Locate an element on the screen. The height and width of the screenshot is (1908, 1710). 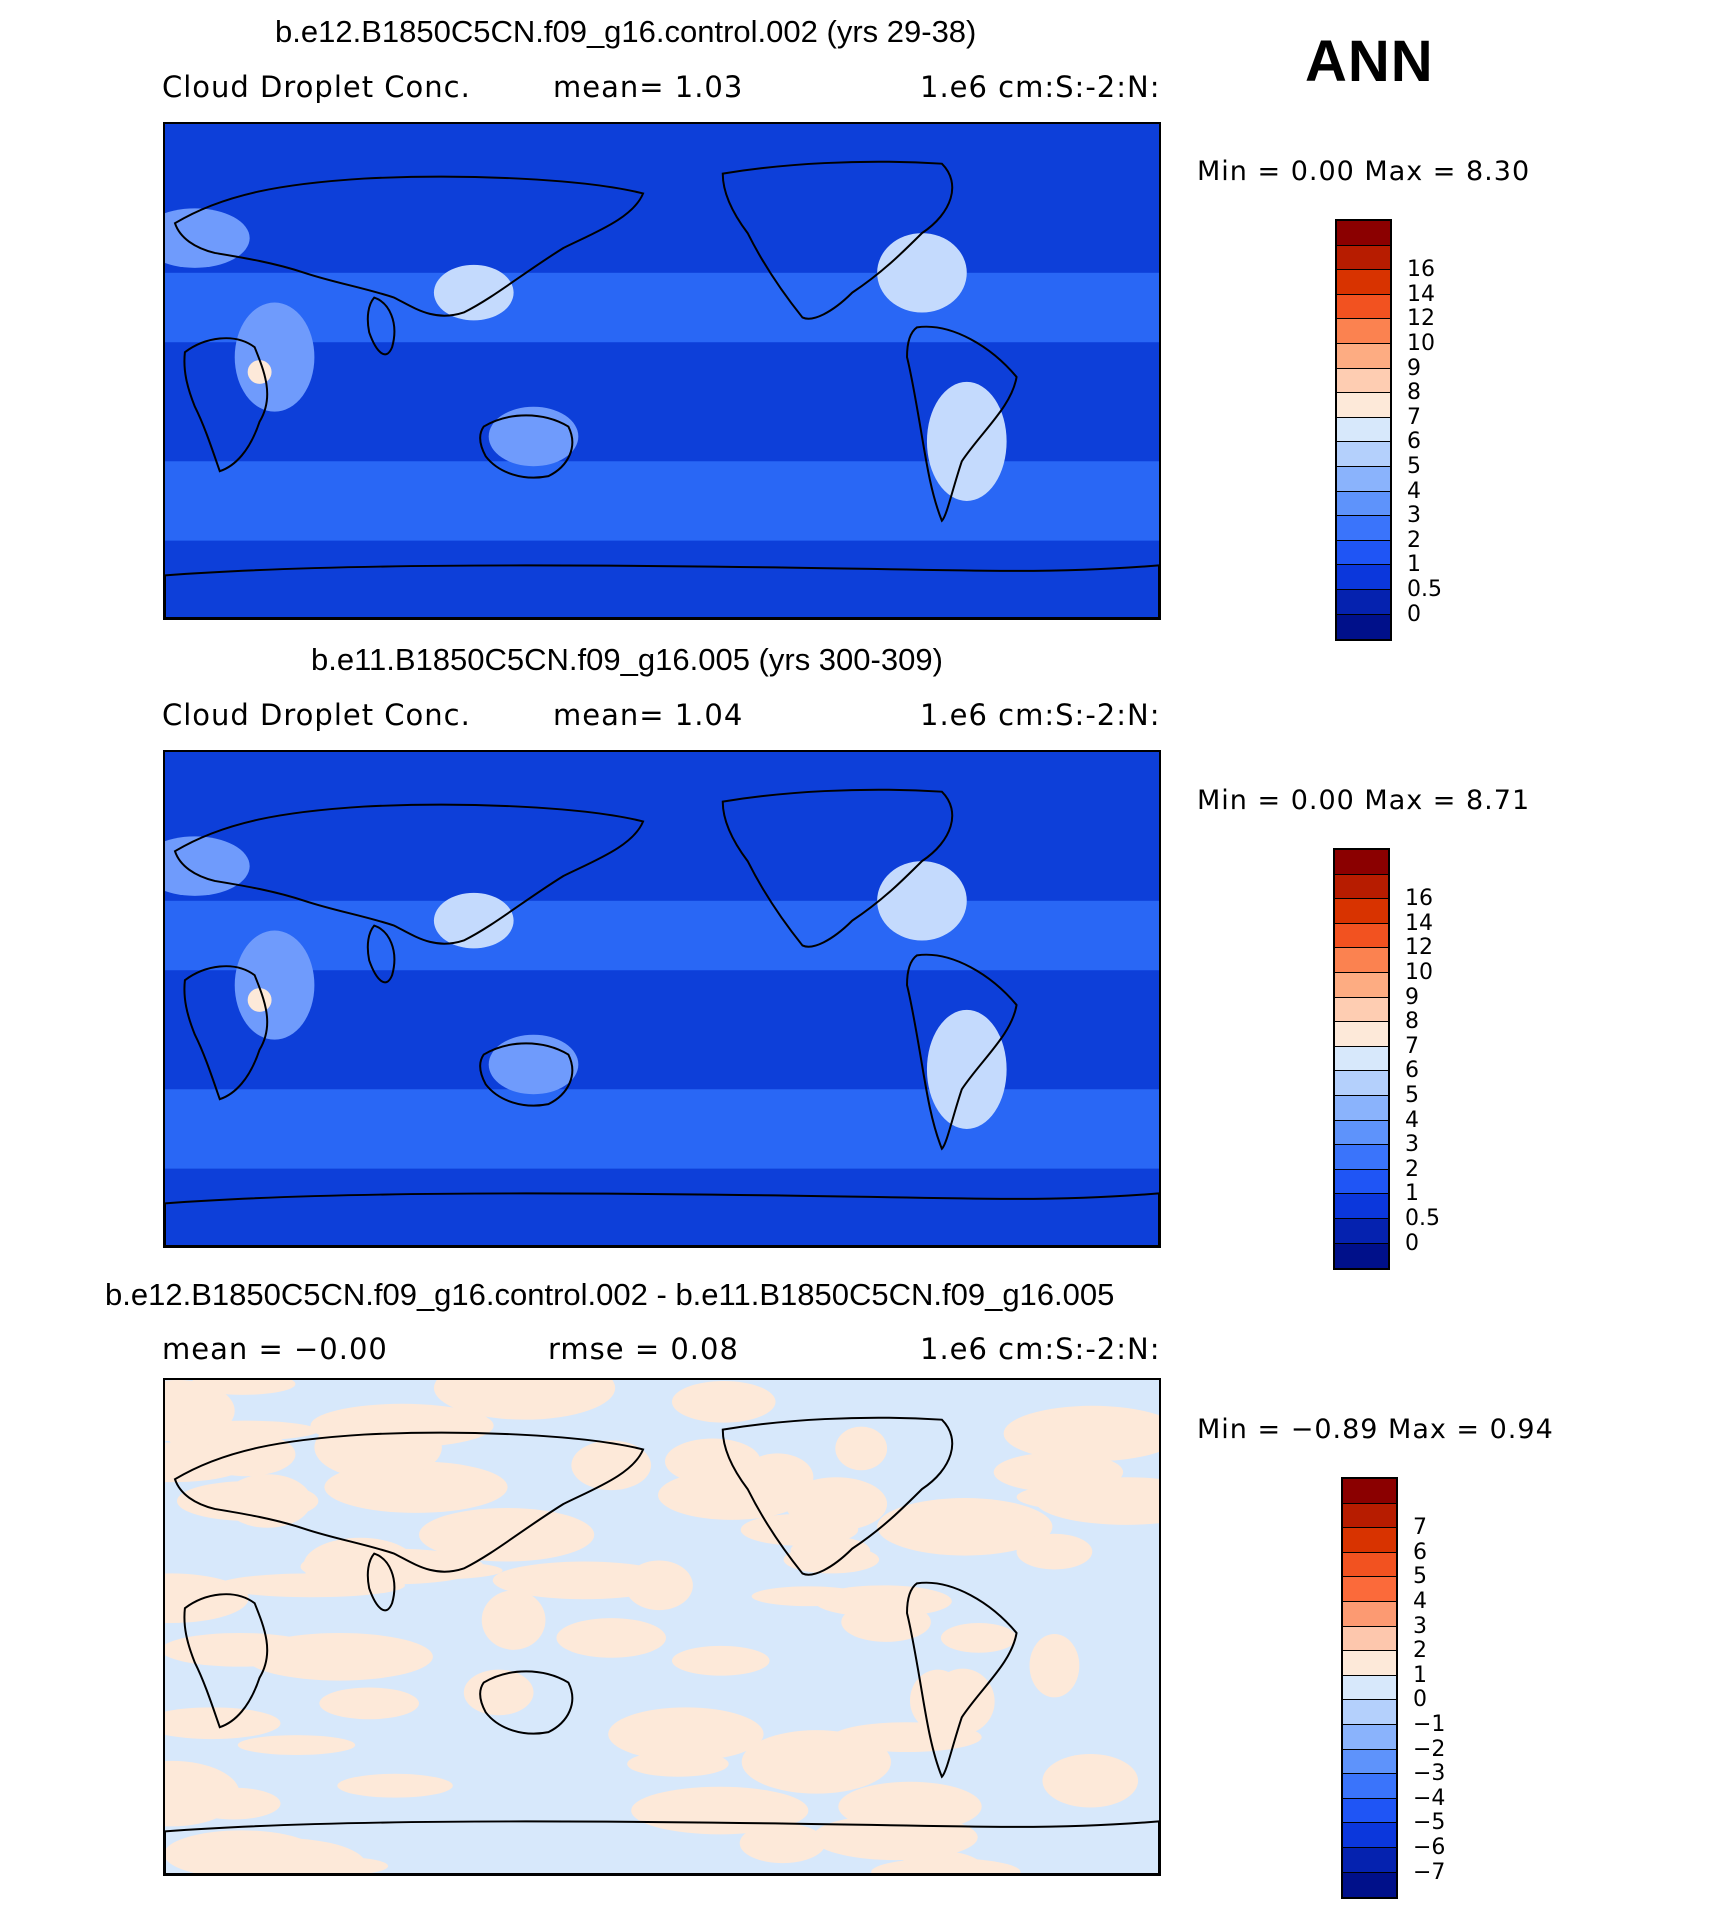
colorbar-tick-label: −4 is located at coordinates (1429, 1798).